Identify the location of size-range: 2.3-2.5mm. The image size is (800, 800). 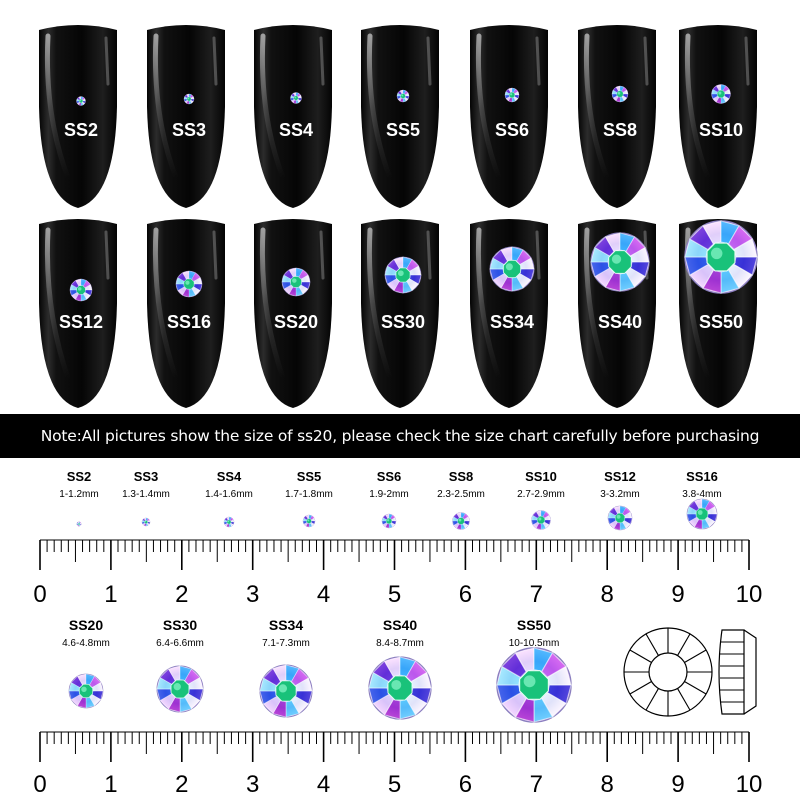
(461, 494).